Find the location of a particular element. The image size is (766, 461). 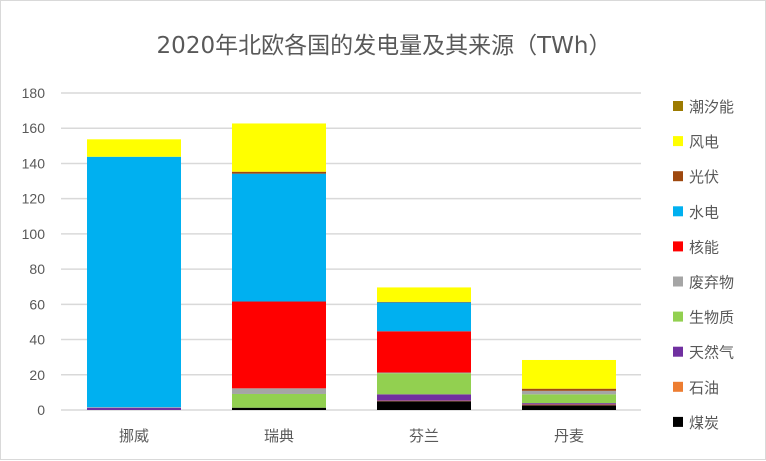

bar-segment-丹麦-天然气 is located at coordinates (569, 404).